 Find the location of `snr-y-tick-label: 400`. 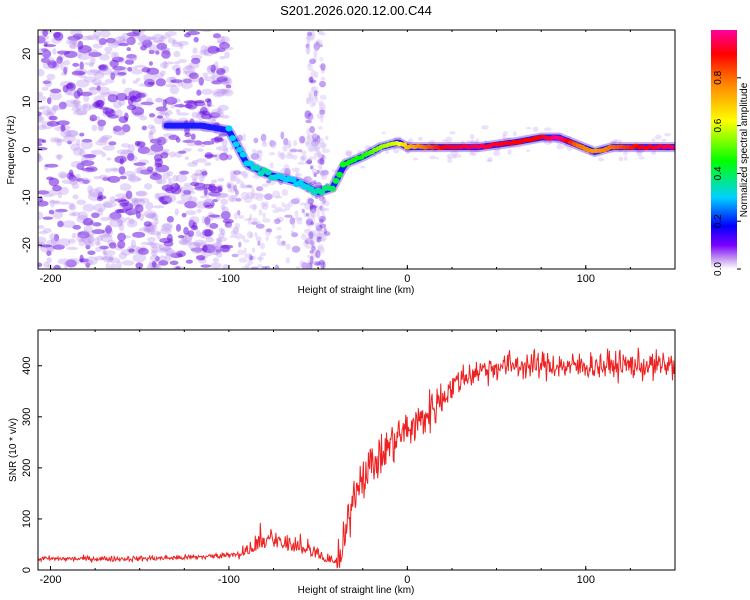

snr-y-tick-label: 400 is located at coordinates (27, 366).